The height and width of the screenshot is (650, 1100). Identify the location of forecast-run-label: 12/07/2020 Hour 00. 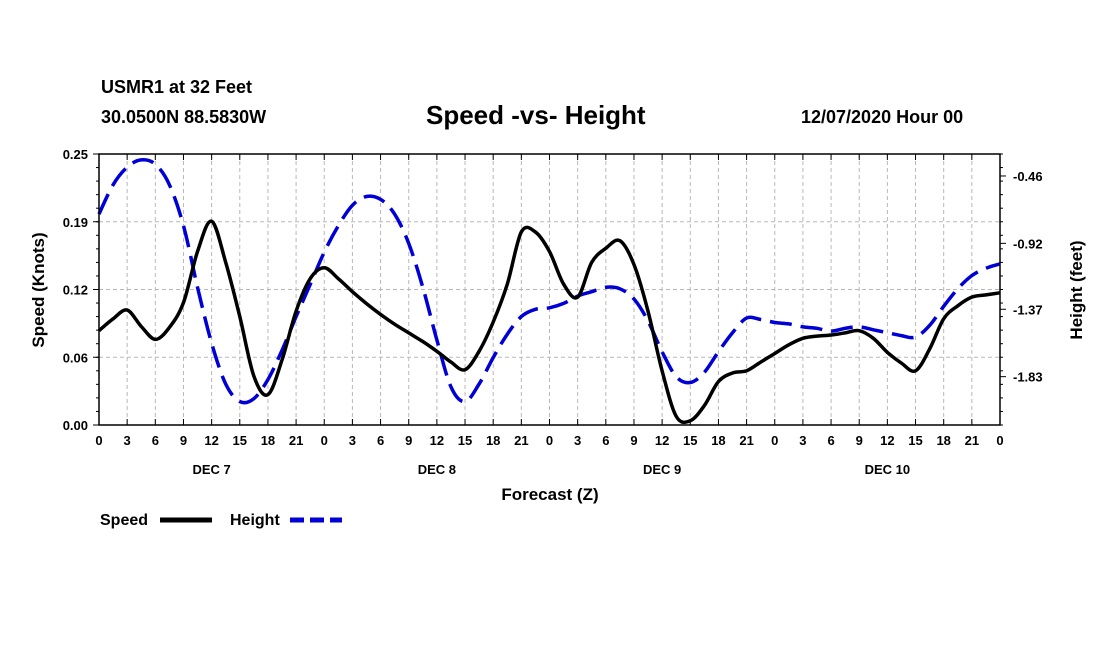
(882, 117).